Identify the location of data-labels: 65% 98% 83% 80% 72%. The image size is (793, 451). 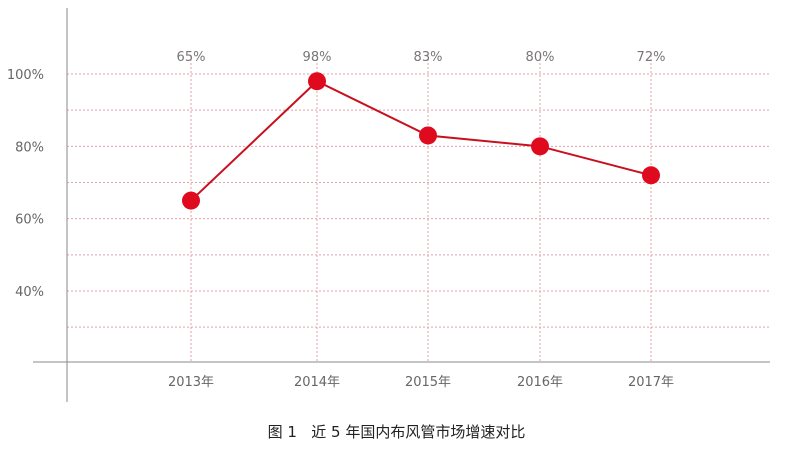
(421, 57).